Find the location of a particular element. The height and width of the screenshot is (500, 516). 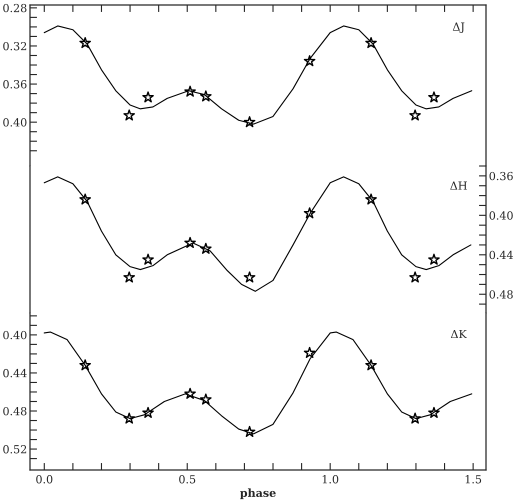

y-tick-label: 0.48 is located at coordinates (14, 411).